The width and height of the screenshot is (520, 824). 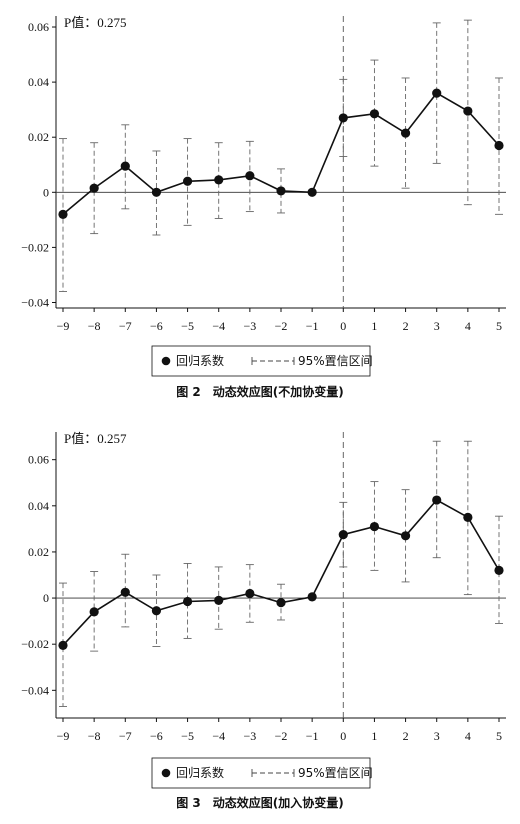 I want to click on p-value-annotation: P值：0.257, so click(x=95, y=438).